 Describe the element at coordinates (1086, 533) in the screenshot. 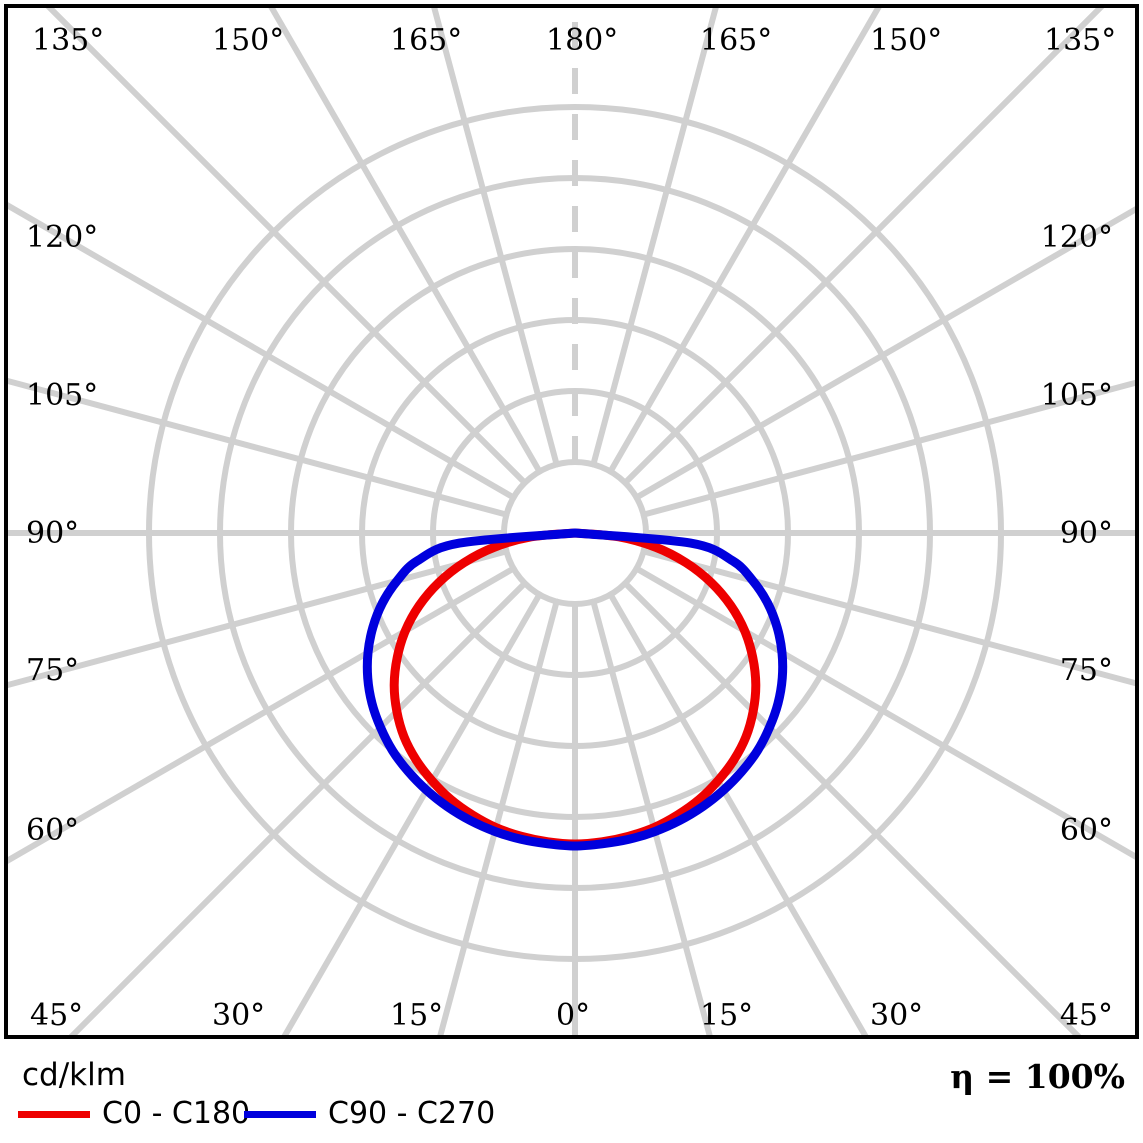

I see `angle-label-right-3: 90°` at that location.